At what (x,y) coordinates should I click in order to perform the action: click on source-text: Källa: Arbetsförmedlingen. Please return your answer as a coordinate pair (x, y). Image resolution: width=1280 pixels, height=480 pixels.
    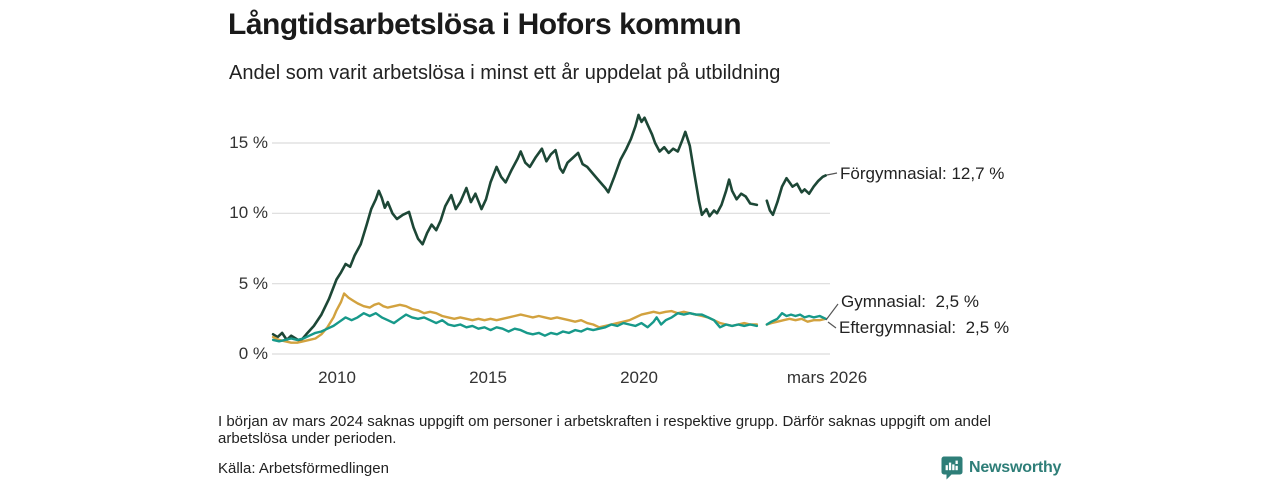
    Looking at the image, I should click on (303, 468).